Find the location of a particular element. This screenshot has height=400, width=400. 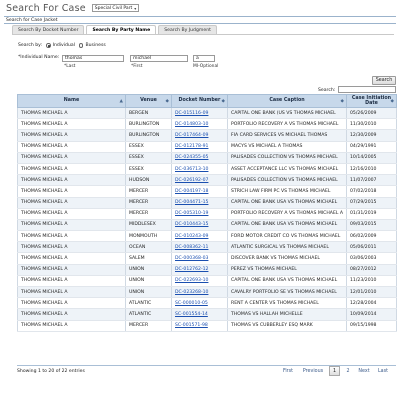

business-radio is located at coordinates (81, 45).